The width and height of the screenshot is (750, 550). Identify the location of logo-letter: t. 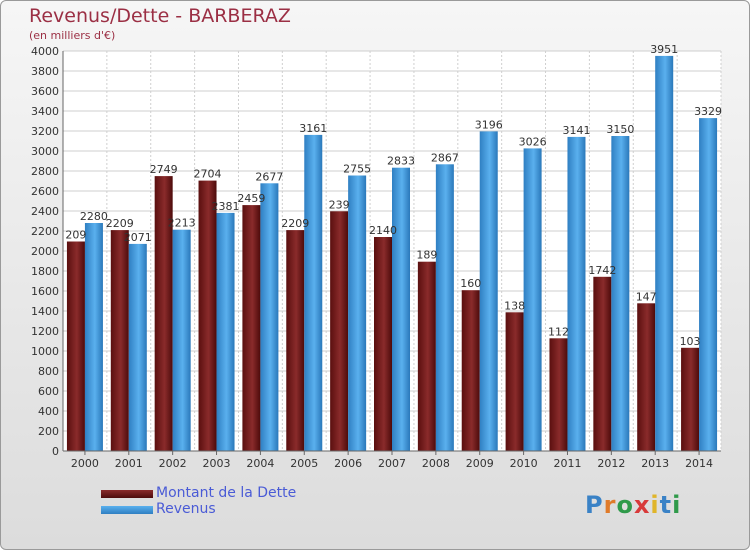
(666, 505).